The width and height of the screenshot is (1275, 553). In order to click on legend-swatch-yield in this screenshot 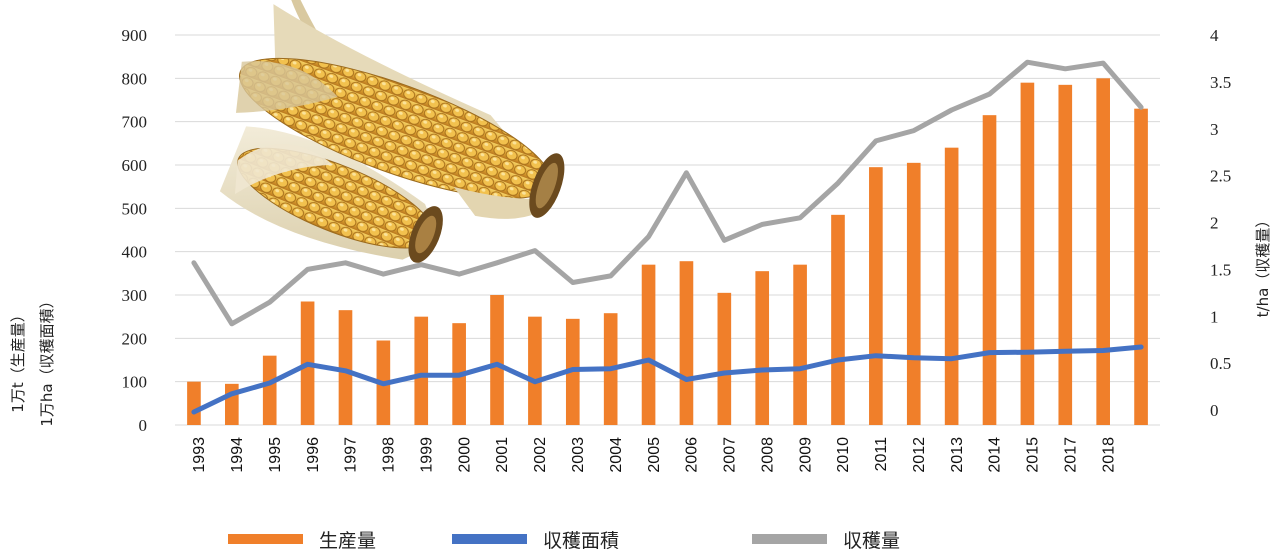, I will do `click(789, 539)`.